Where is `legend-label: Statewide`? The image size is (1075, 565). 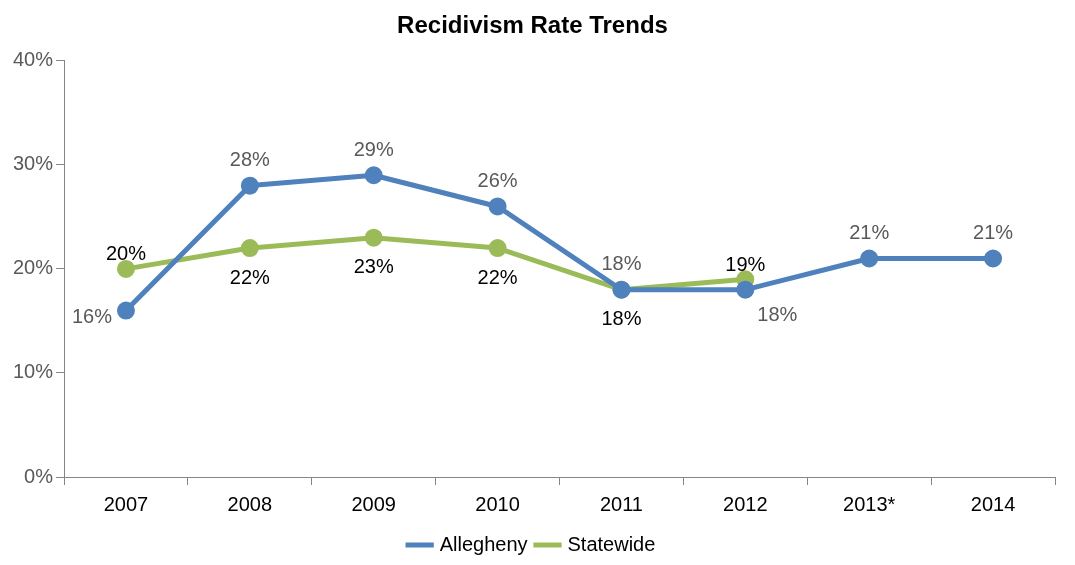
legend-label: Statewide is located at coordinates (611, 543).